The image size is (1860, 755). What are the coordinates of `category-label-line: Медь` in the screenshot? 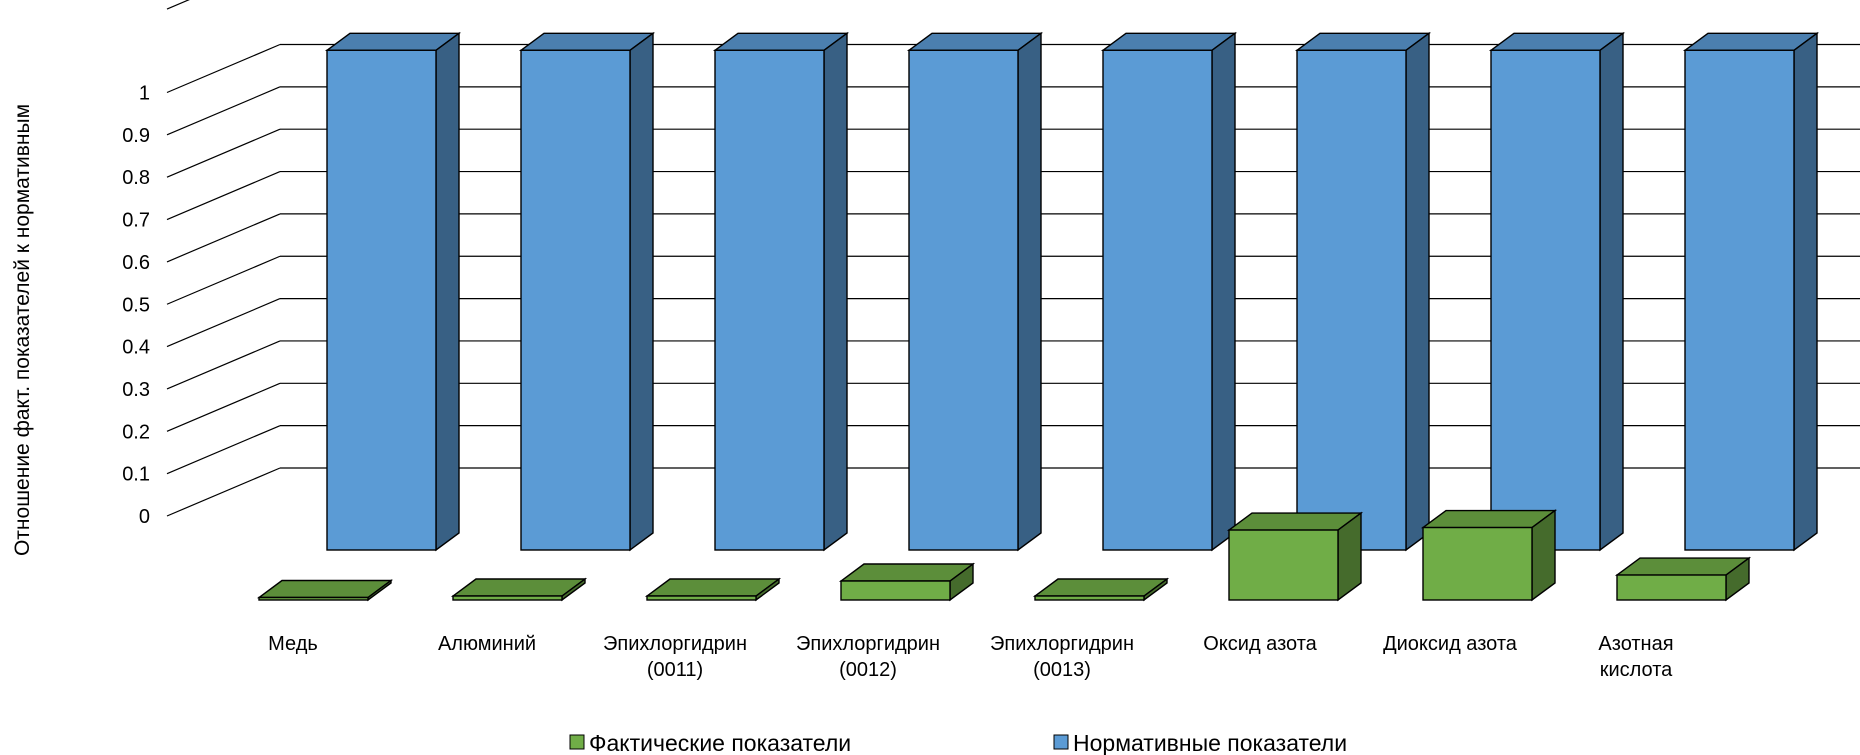 It's located at (293, 644).